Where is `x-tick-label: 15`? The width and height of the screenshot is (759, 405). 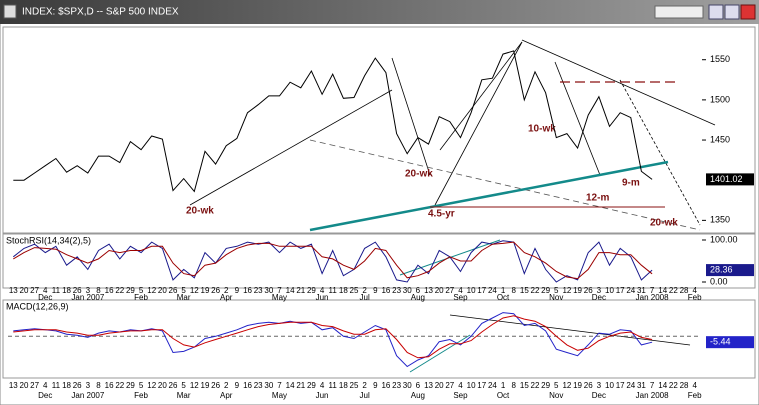 x-tick-label: 15 is located at coordinates (524, 290).